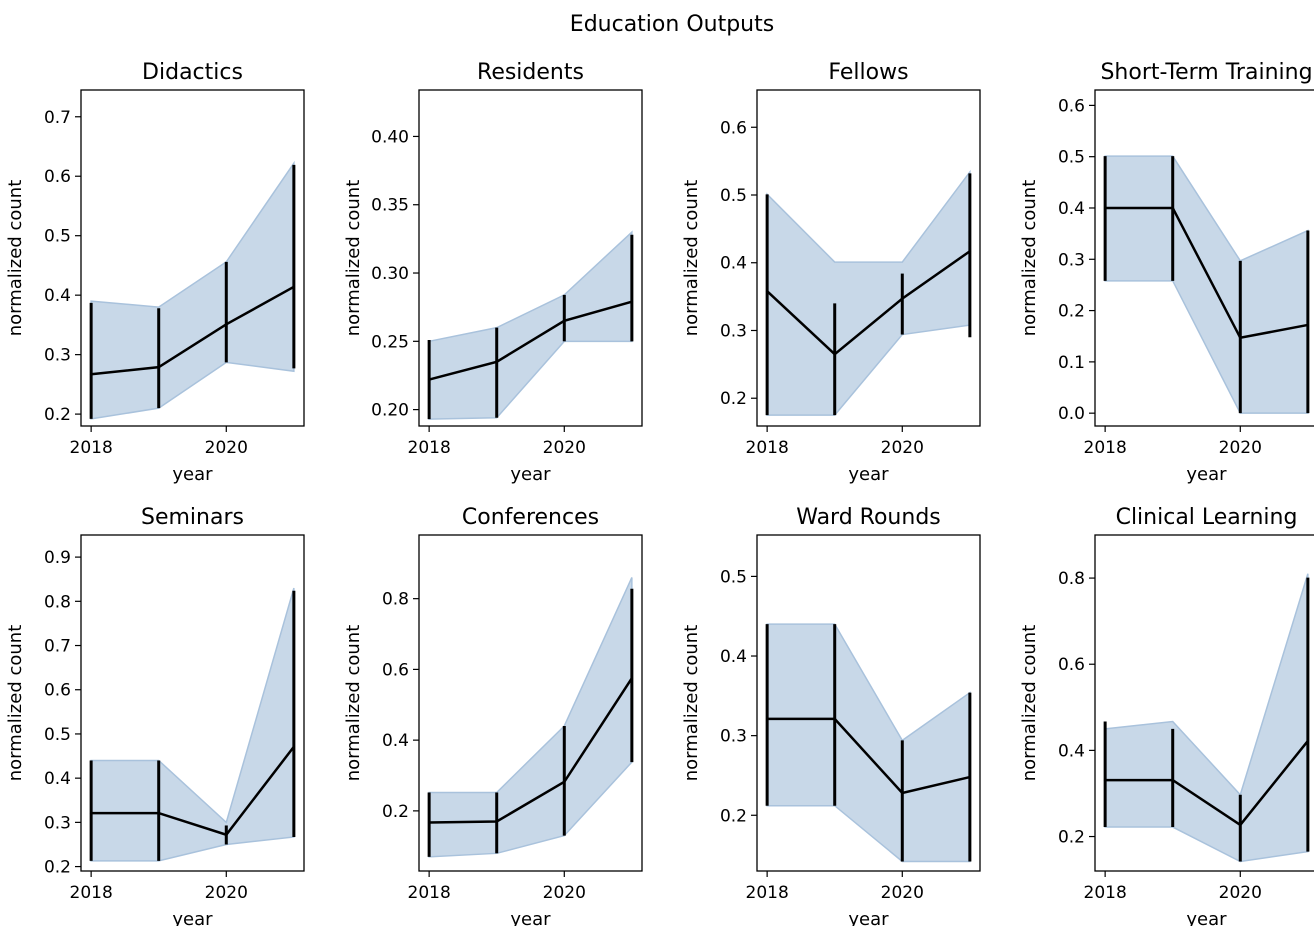  I want to click on subplot-title: Clinical Learning, so click(1207, 517).